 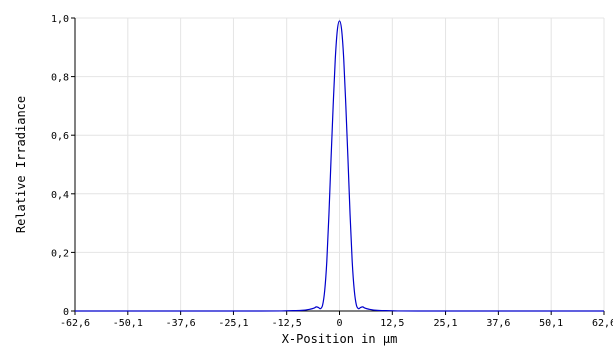 What do you see at coordinates (287, 323) in the screenshot?
I see `x-tick-label: -12,5` at bounding box center [287, 323].